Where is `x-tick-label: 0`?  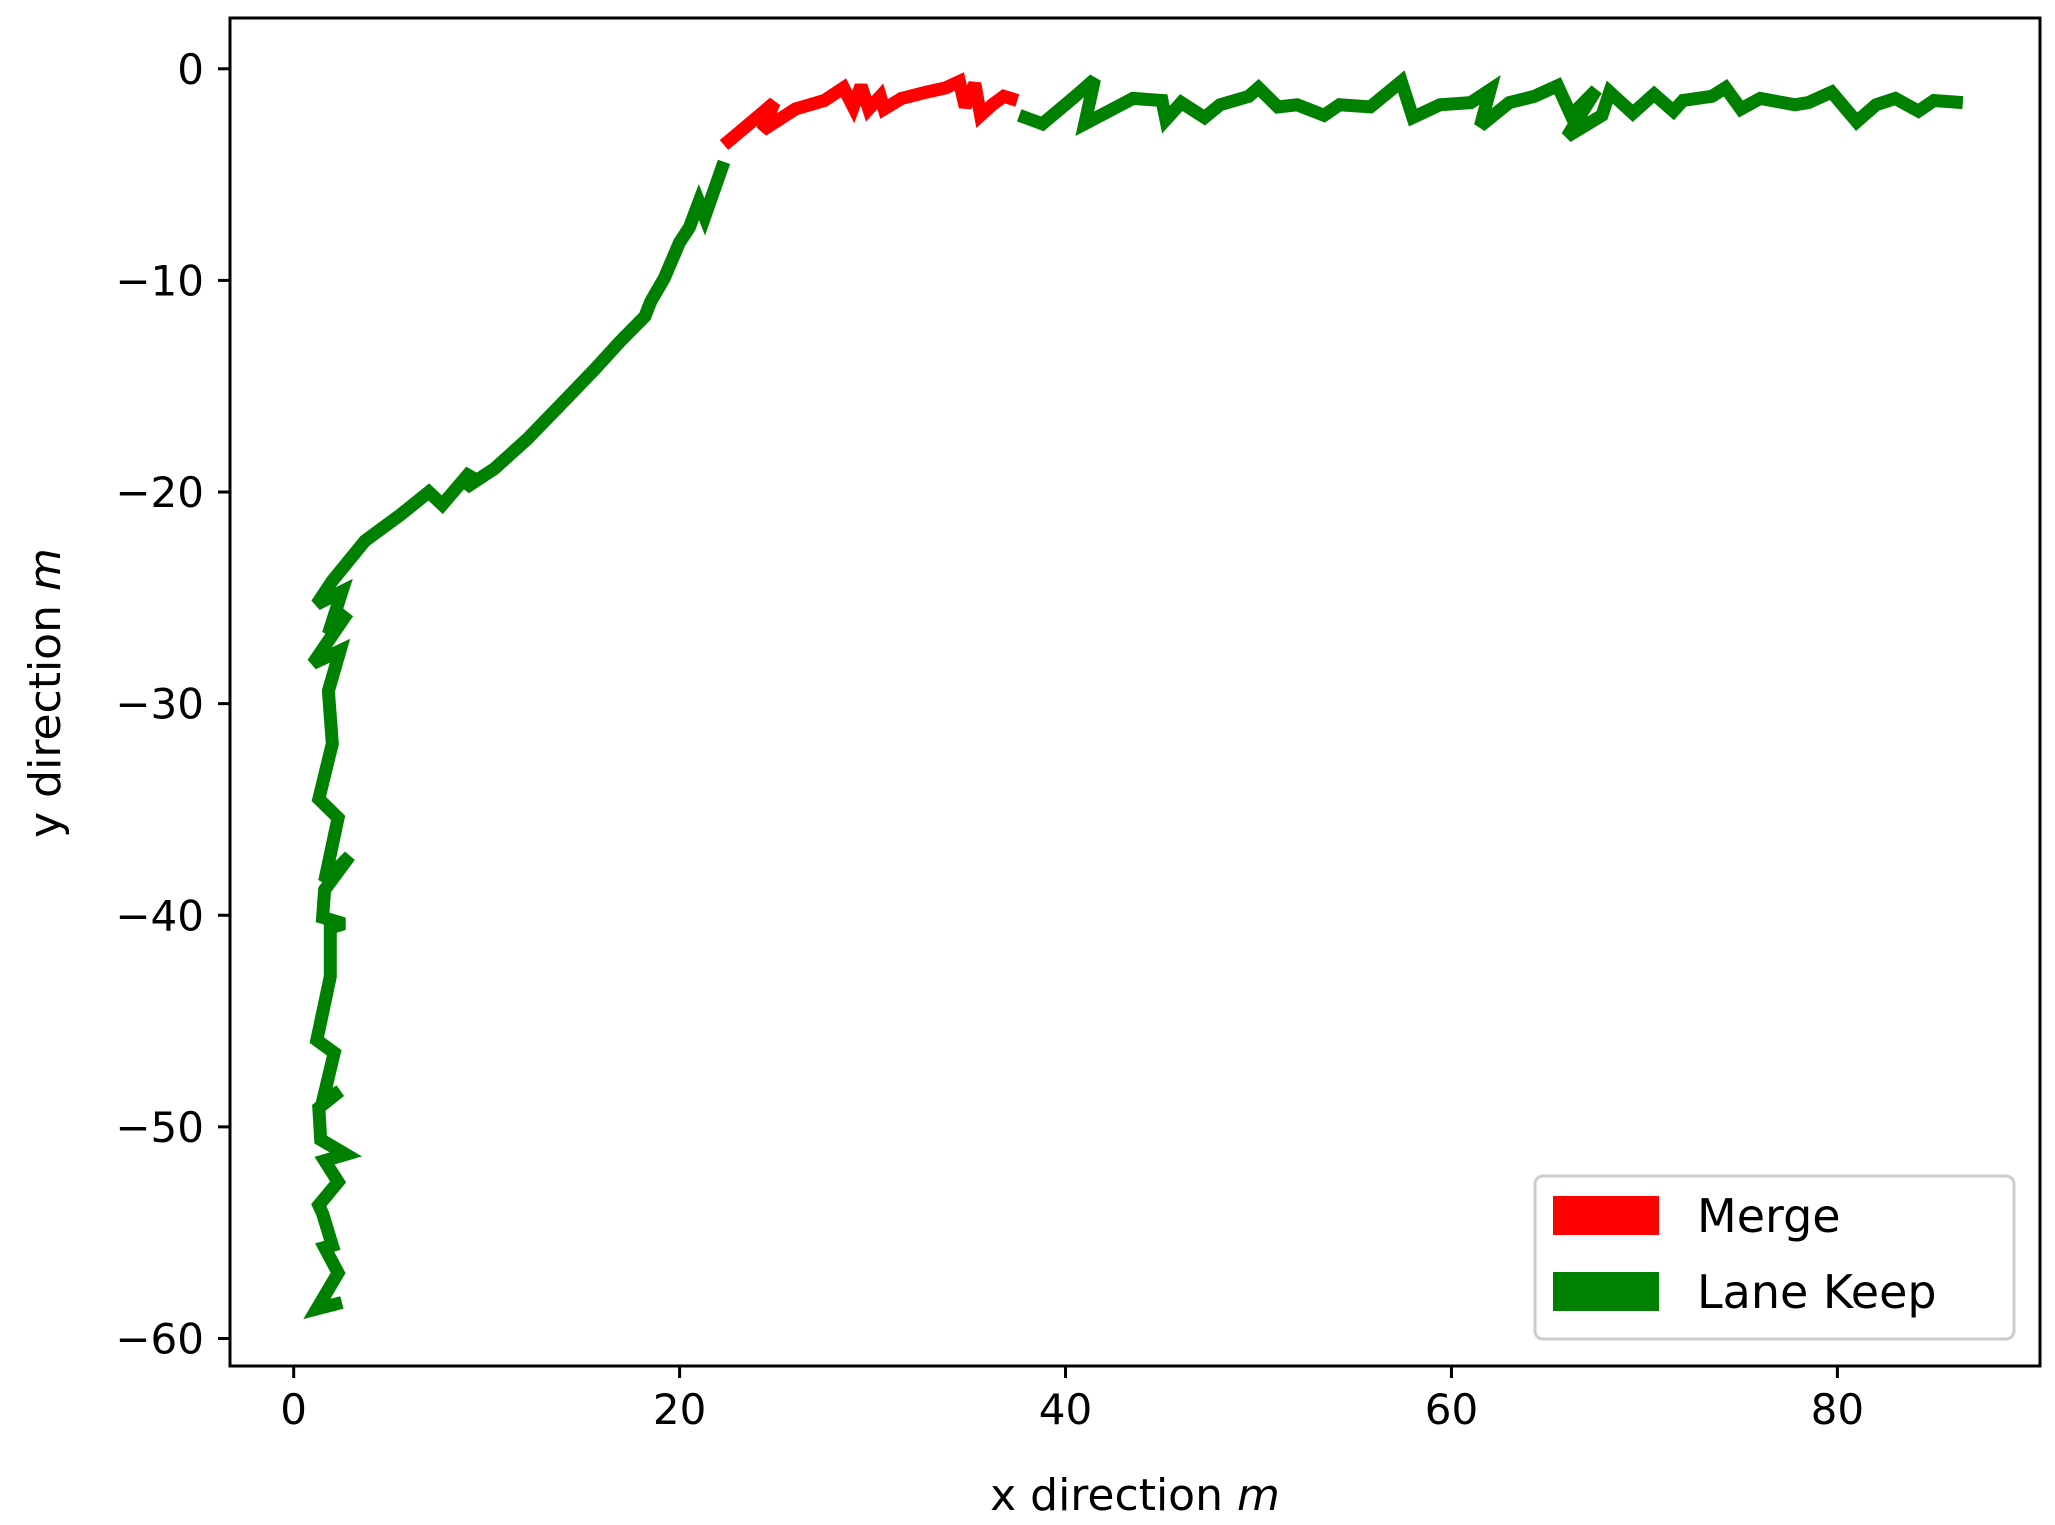 x-tick-label: 0 is located at coordinates (293, 1409).